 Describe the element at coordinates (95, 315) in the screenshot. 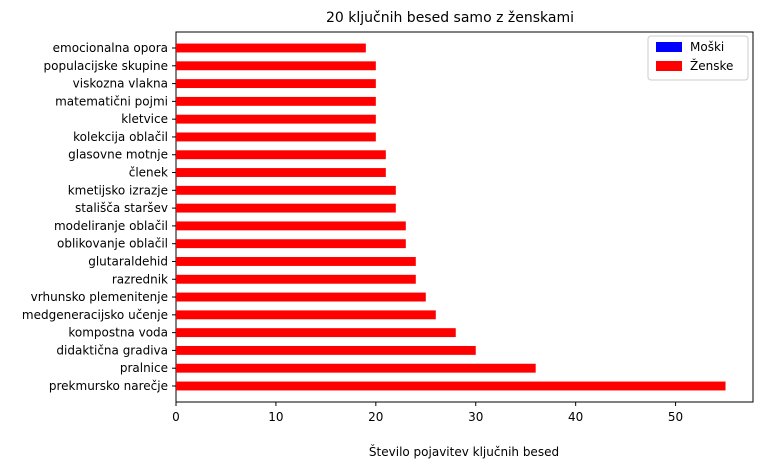

I see `category-label-4: medgeneracijsko učenje` at that location.